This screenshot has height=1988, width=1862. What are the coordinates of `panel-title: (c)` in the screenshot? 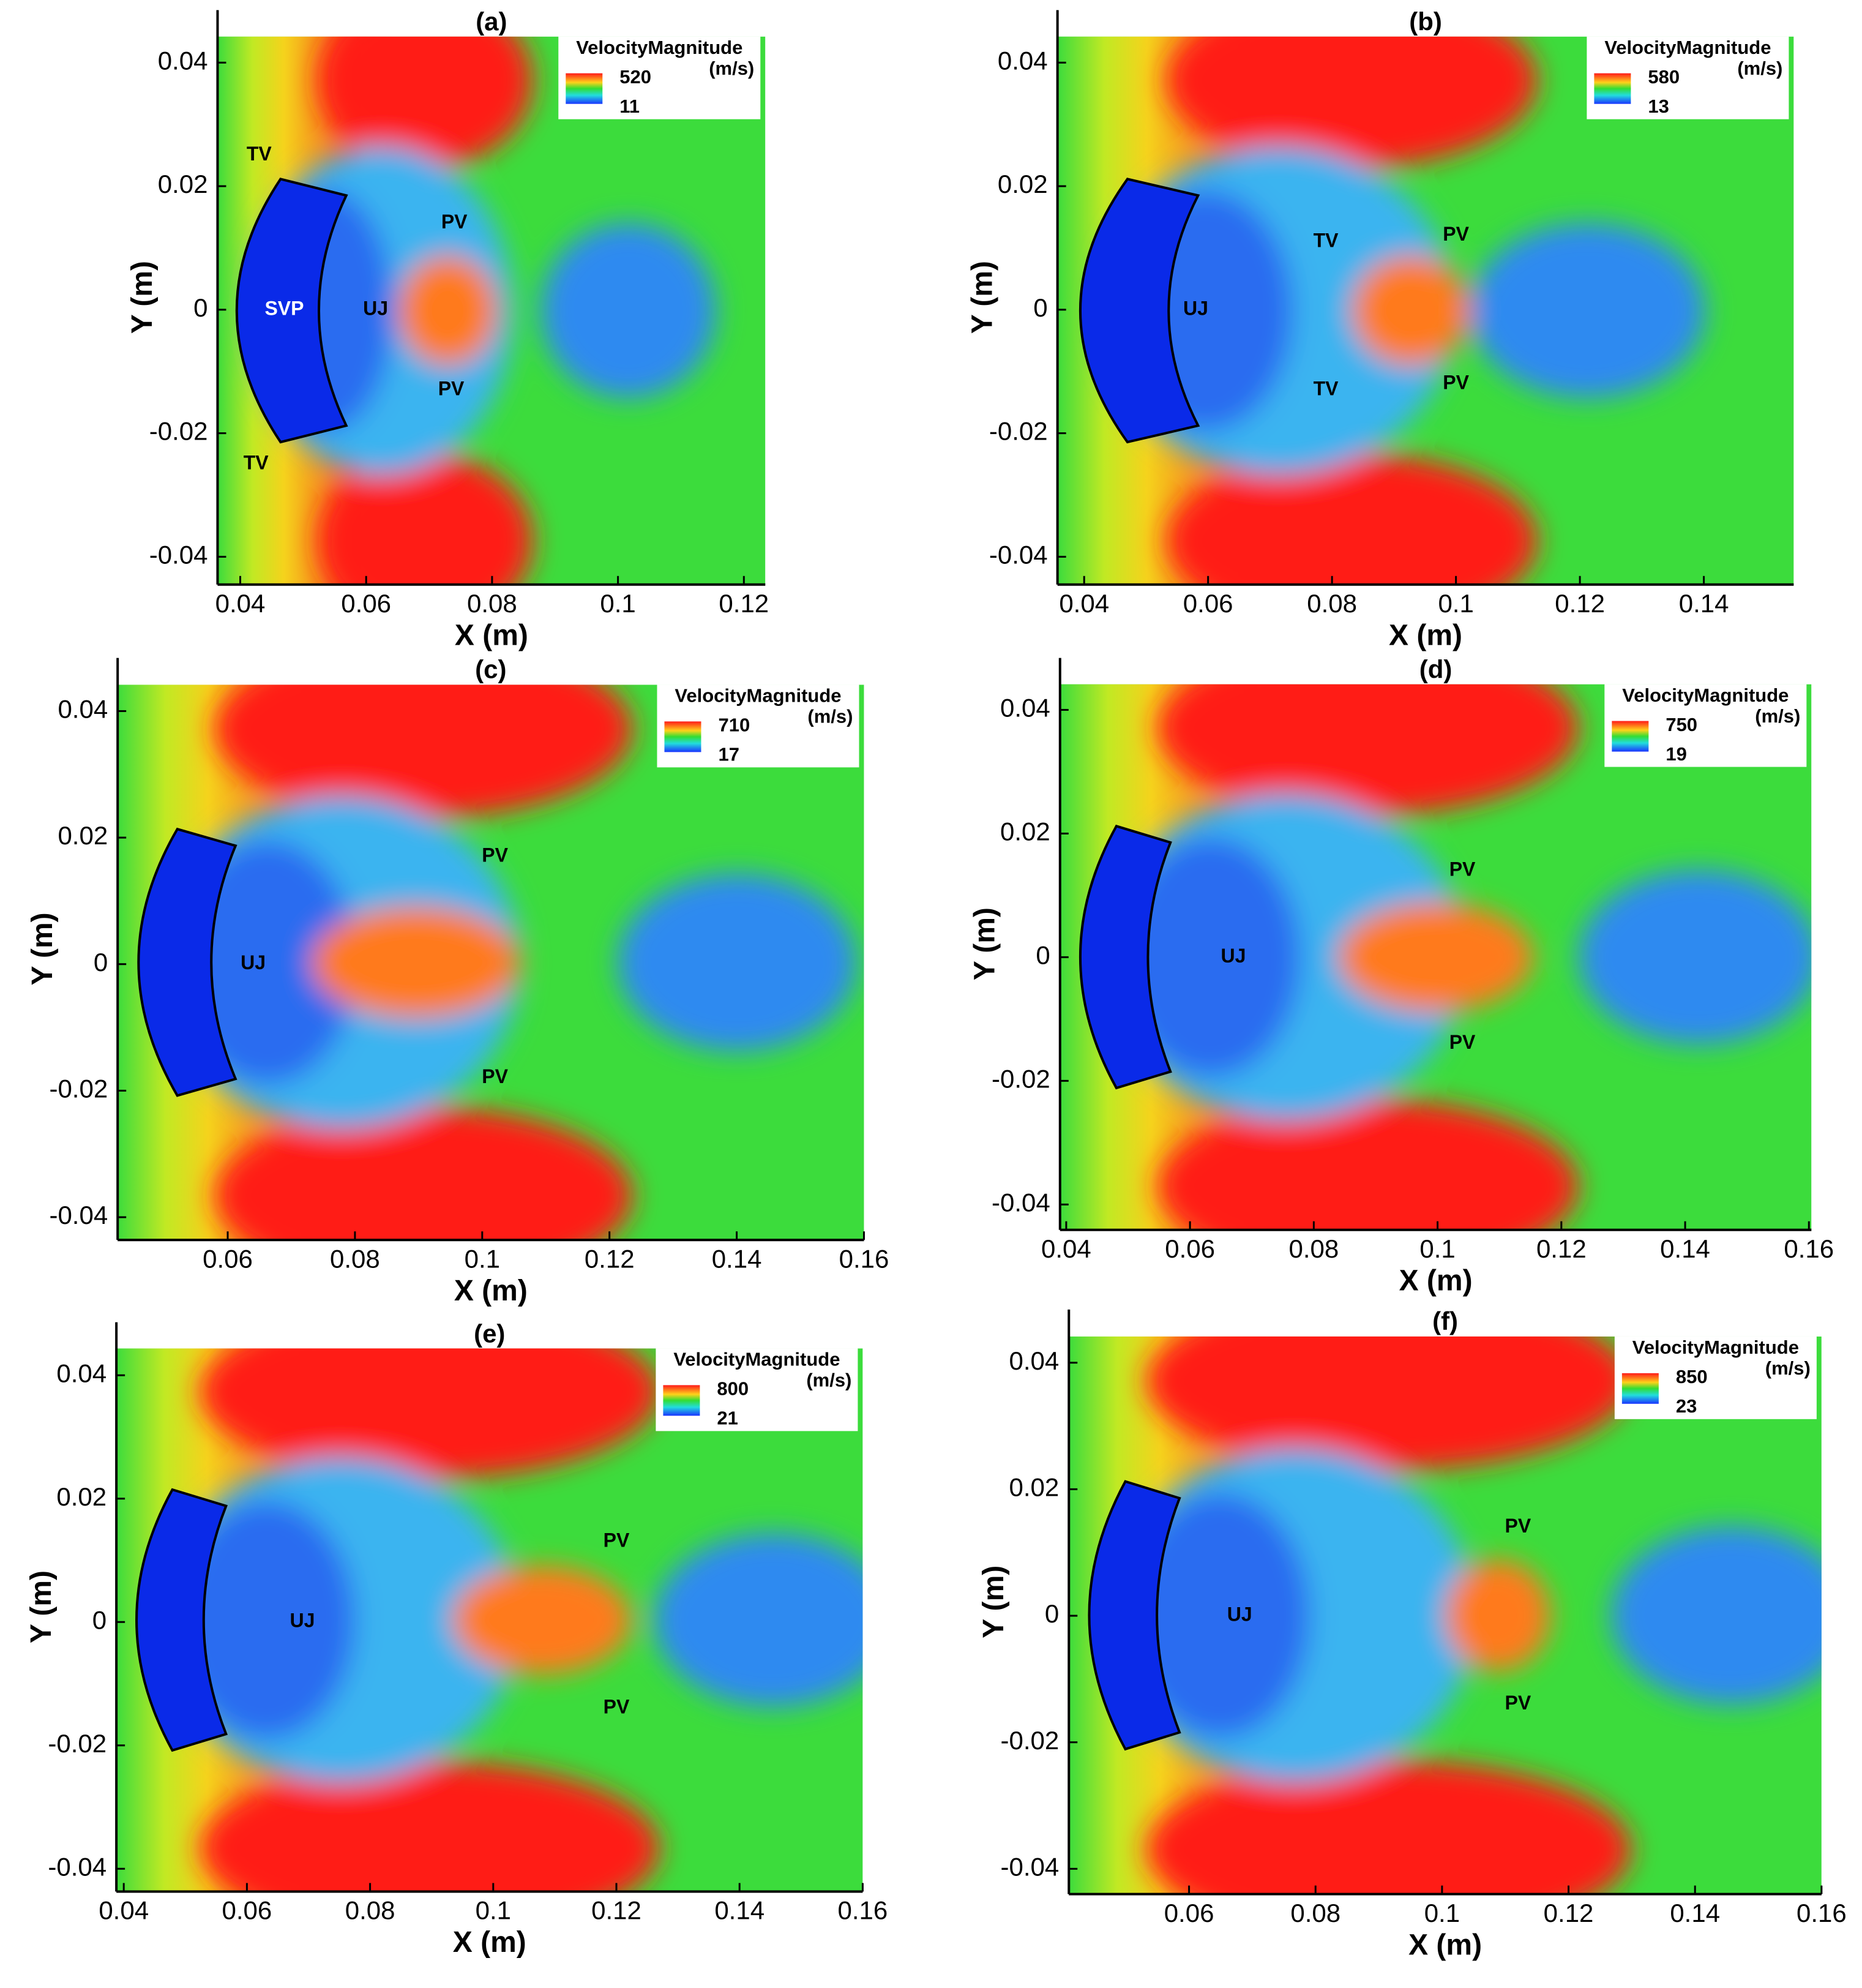 It's located at (491, 669).